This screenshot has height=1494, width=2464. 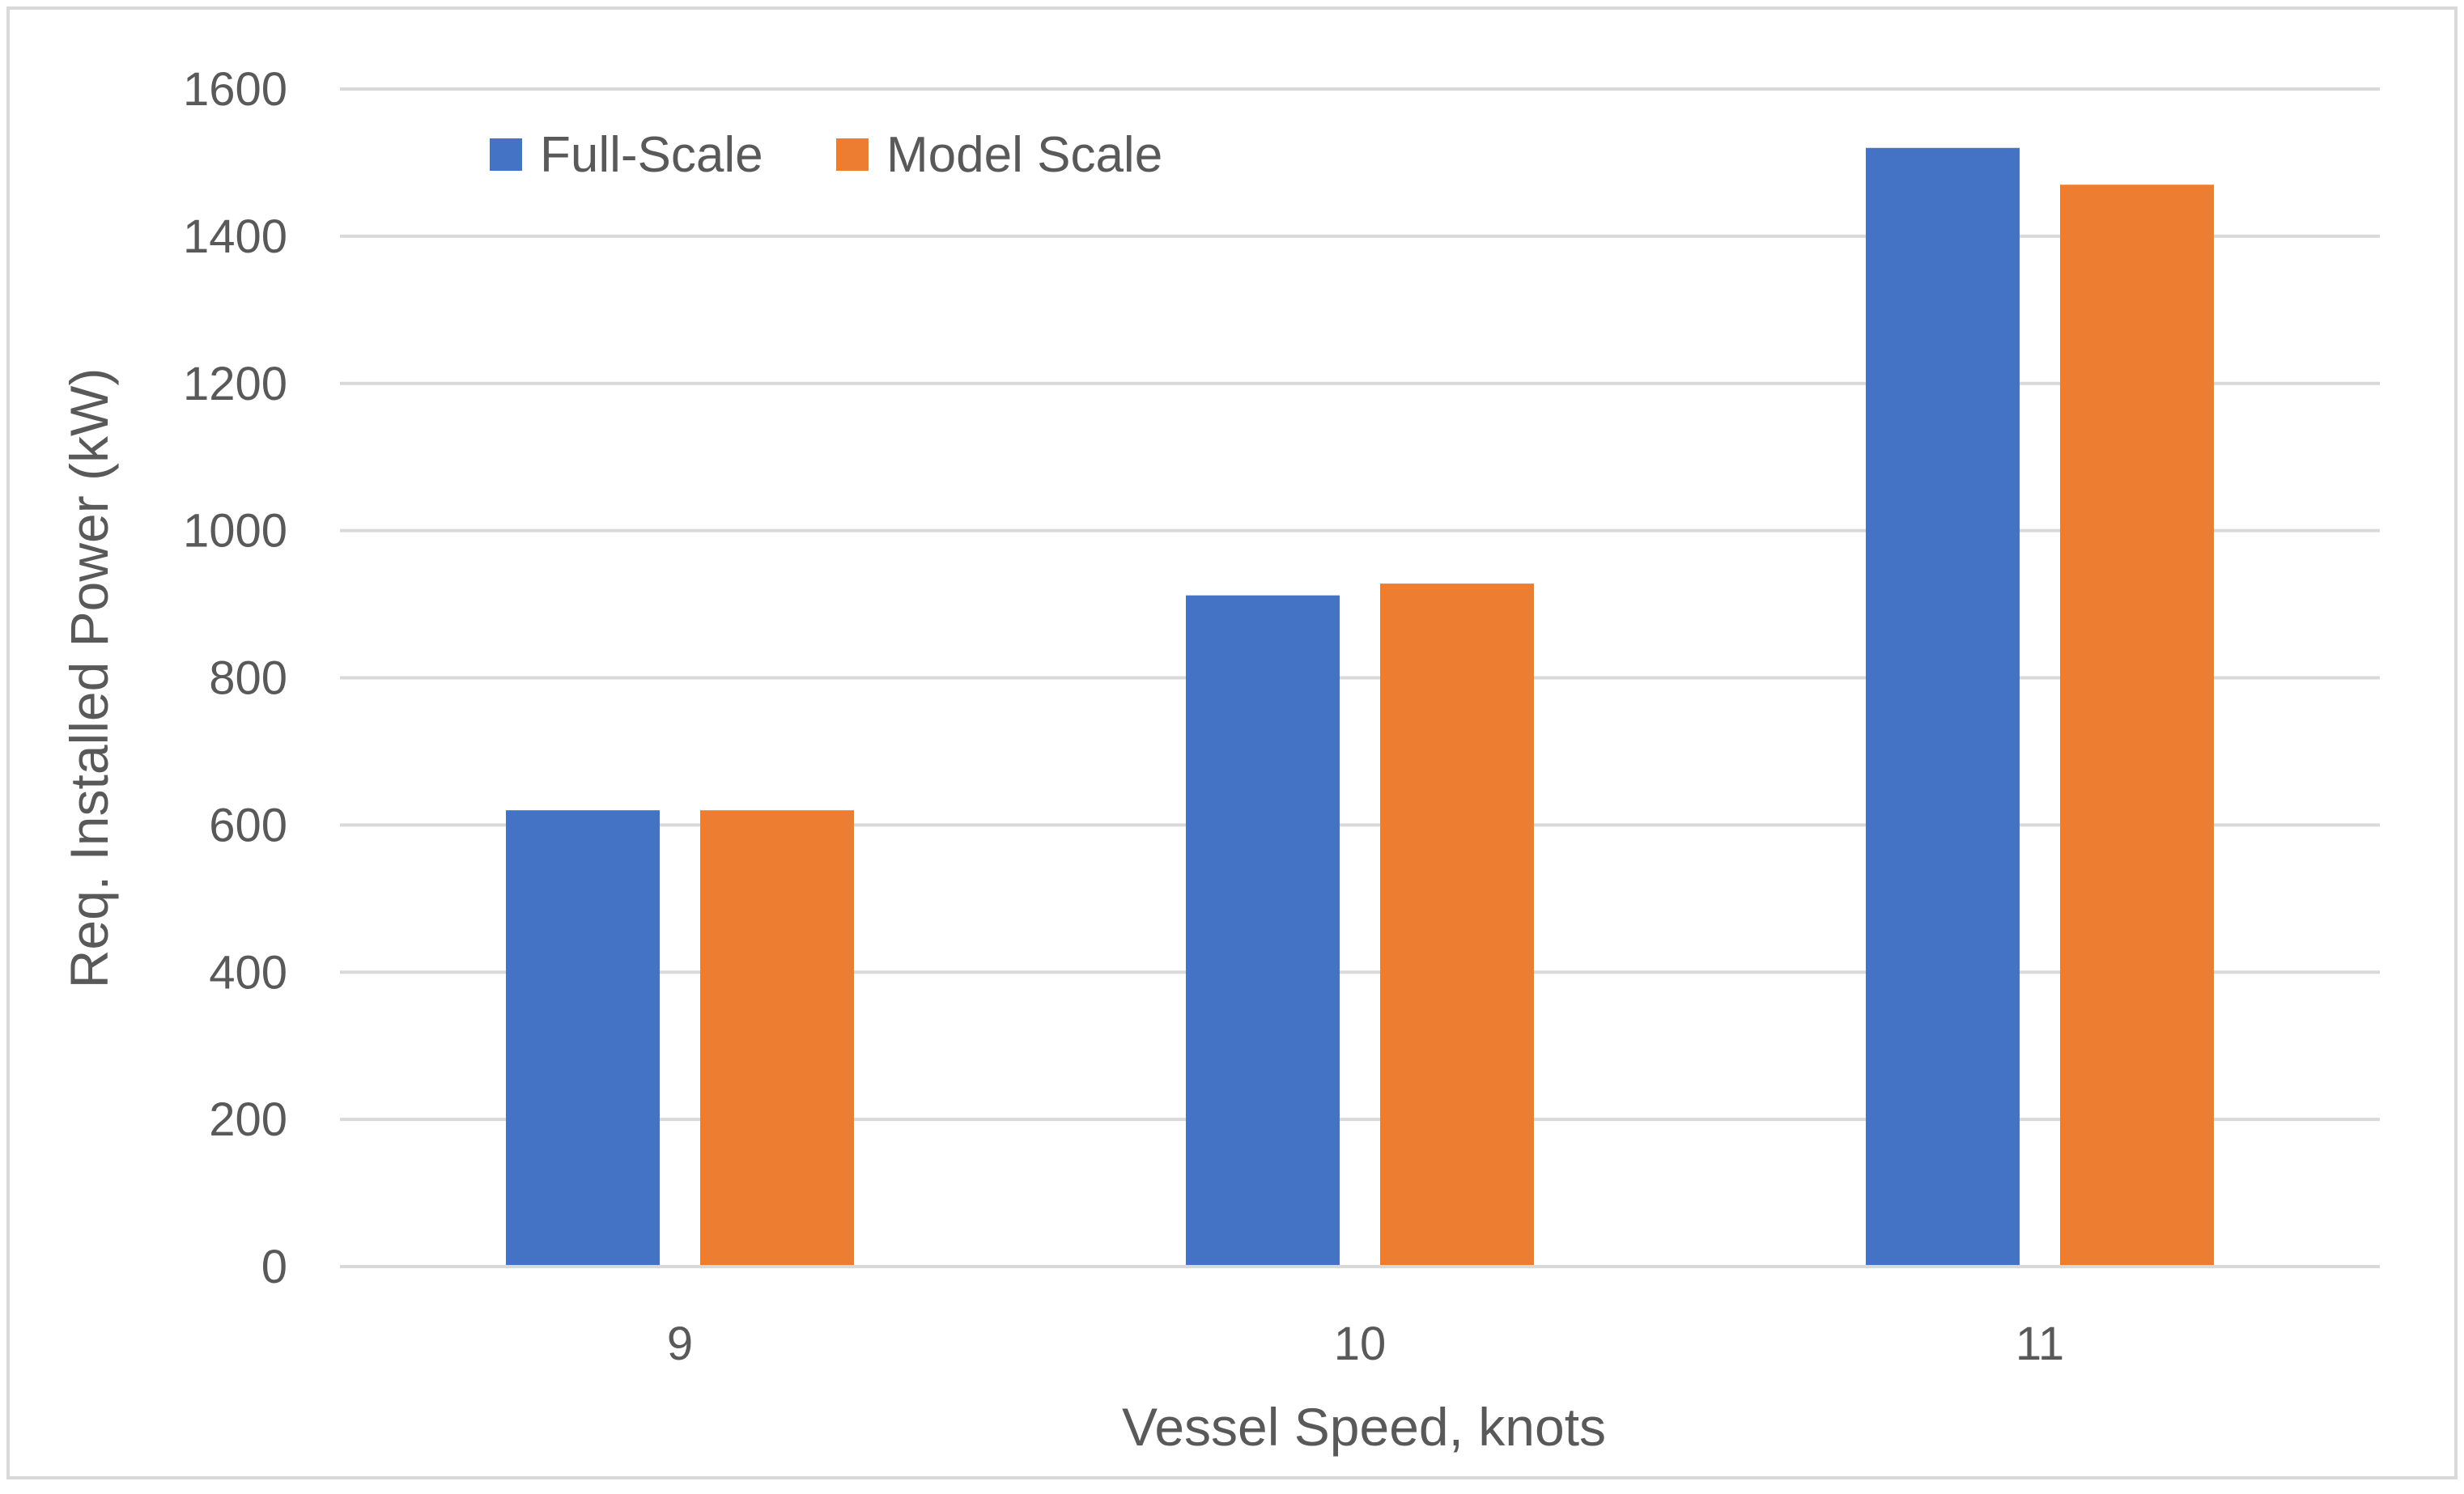 I want to click on y-tick-label: 1400, so click(x=235, y=236).